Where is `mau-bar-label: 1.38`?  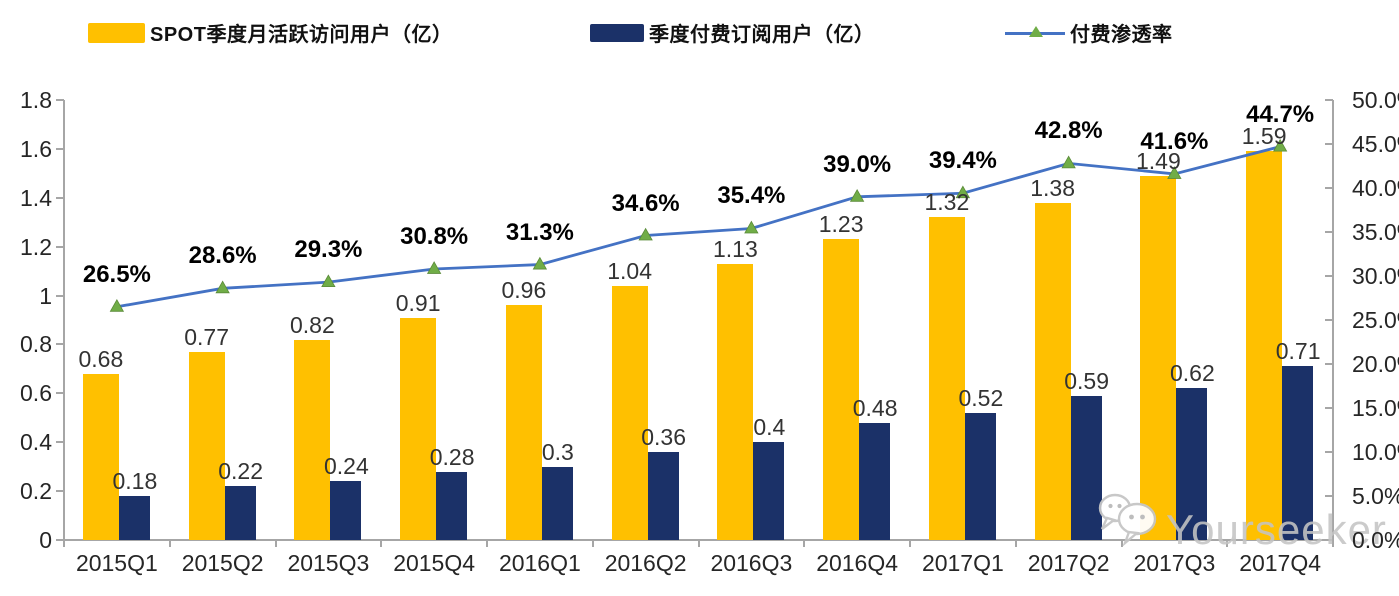
mau-bar-label: 1.38 is located at coordinates (1052, 187).